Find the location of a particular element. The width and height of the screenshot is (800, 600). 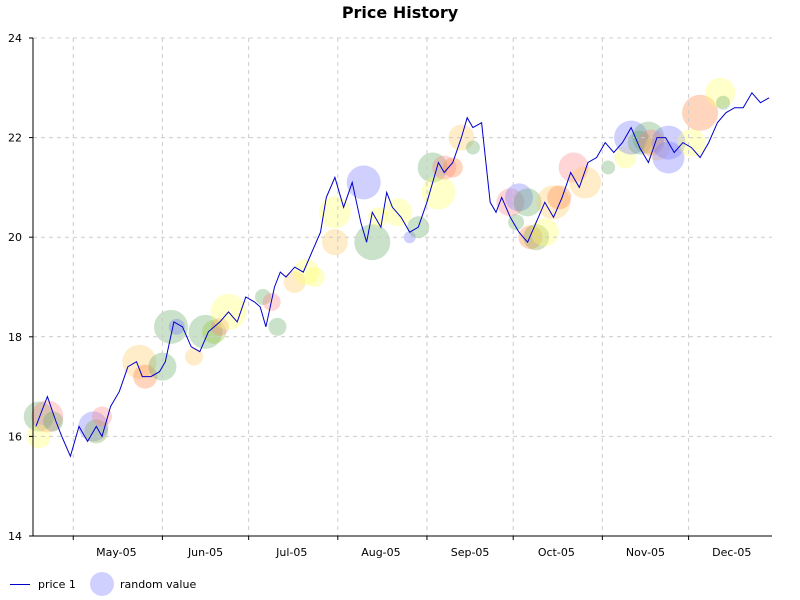

legend-item-price: price 1 is located at coordinates (43, 584).